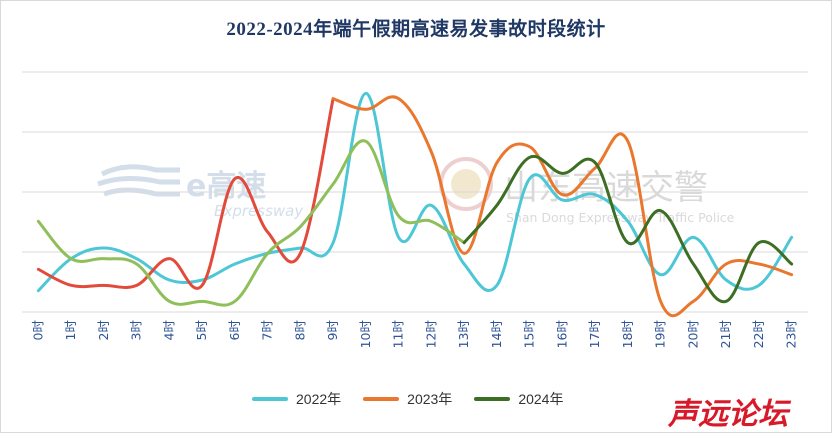  Describe the element at coordinates (381, 399) in the screenshot. I see `legend-swatch-2023` at that location.